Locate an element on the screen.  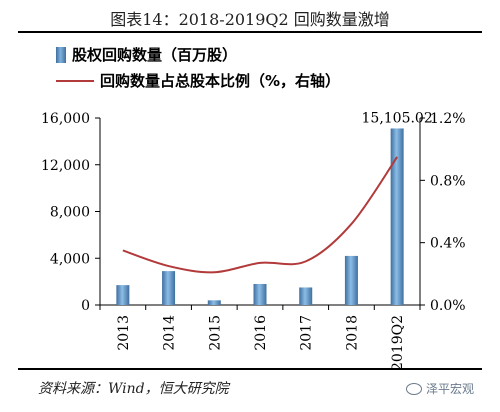
right-axis-tick-label: 0.0% is located at coordinates (448, 306).